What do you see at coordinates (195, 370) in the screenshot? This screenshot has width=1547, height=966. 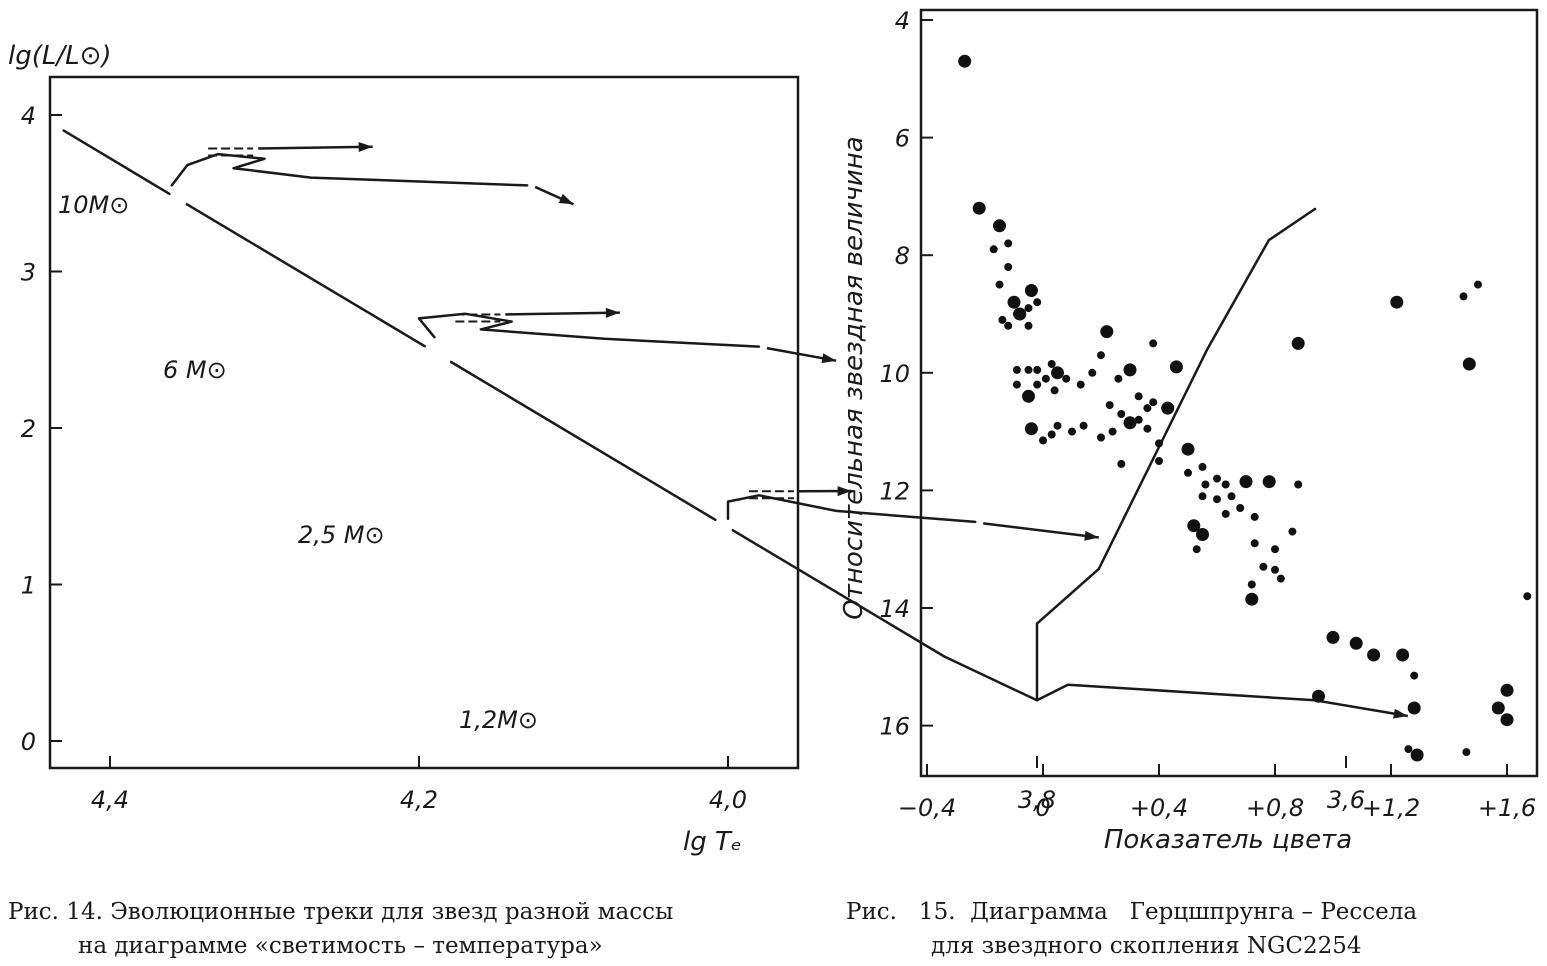 I see `mass-label: 6 M⊙` at bounding box center [195, 370].